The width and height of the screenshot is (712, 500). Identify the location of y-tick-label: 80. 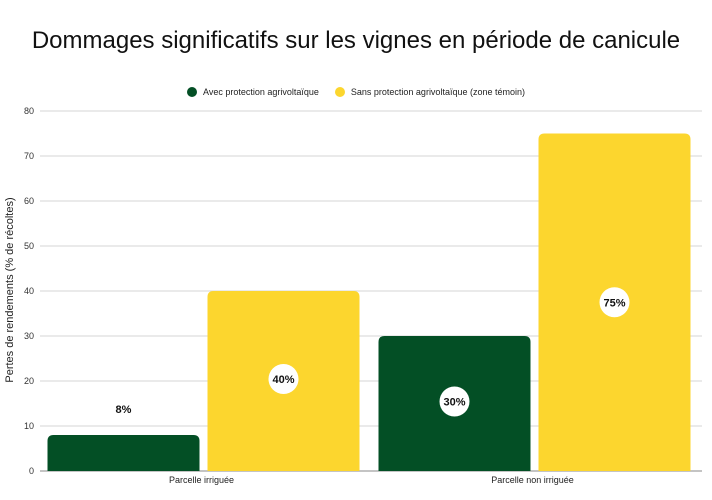
(29, 111).